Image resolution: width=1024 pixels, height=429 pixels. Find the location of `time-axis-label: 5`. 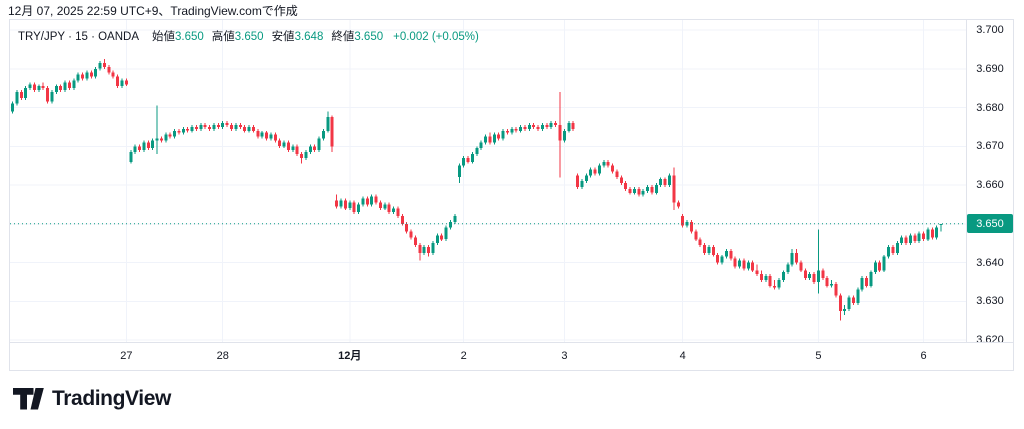

time-axis-label: 5 is located at coordinates (818, 356).